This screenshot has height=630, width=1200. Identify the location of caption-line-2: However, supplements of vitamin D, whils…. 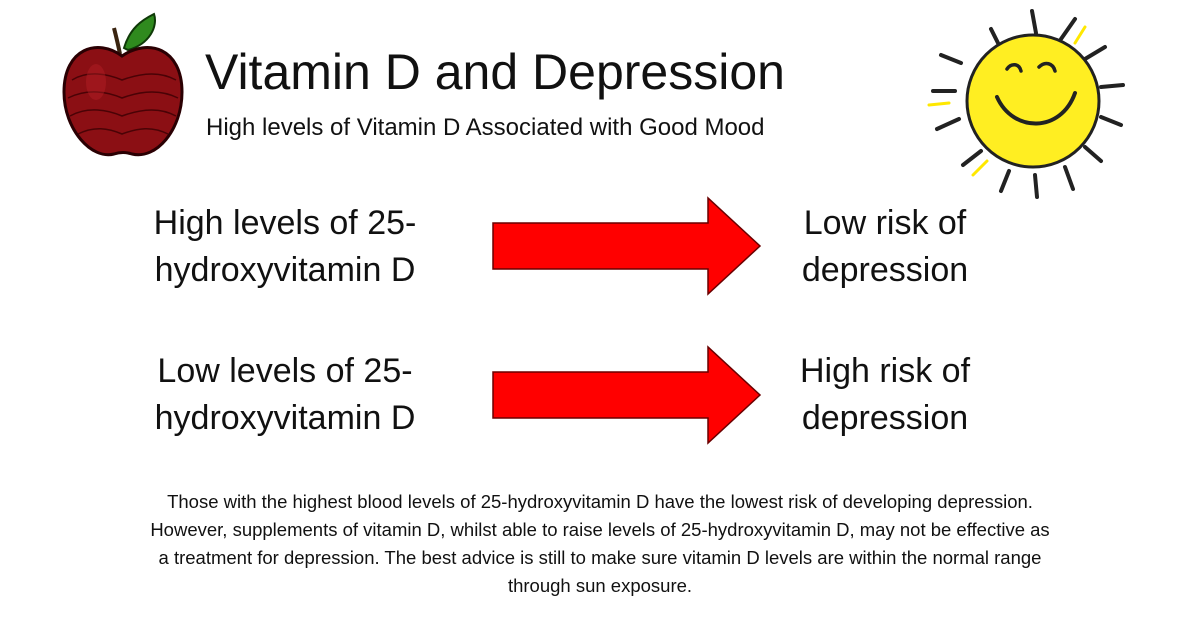
(600, 529).